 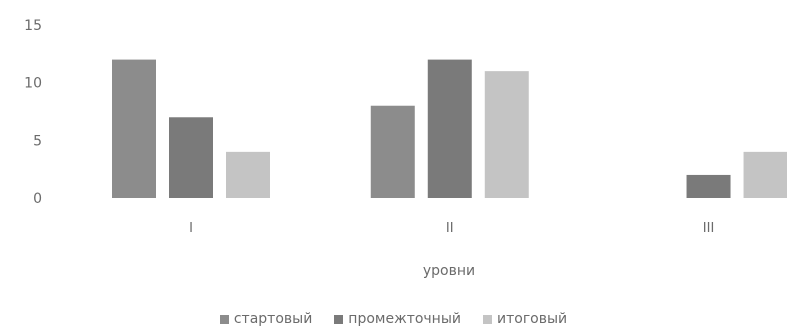 What do you see at coordinates (273, 319) in the screenshot?
I see `legend-label: стартовый` at bounding box center [273, 319].